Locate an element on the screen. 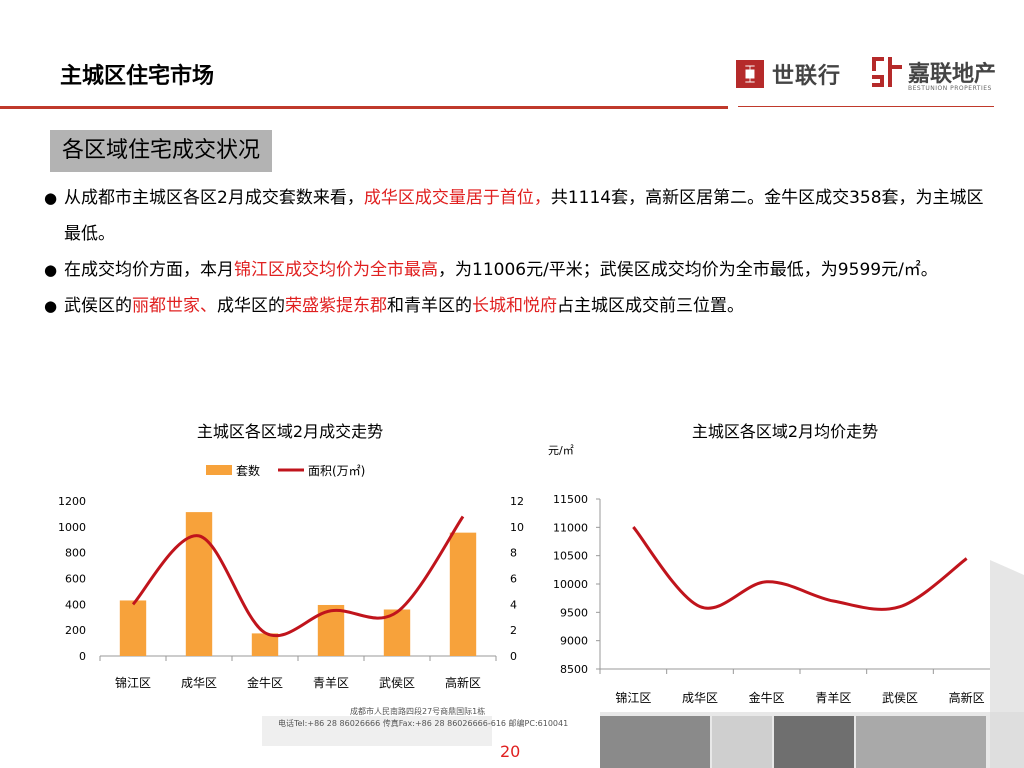  y-tick-label: 0 is located at coordinates (82, 656).